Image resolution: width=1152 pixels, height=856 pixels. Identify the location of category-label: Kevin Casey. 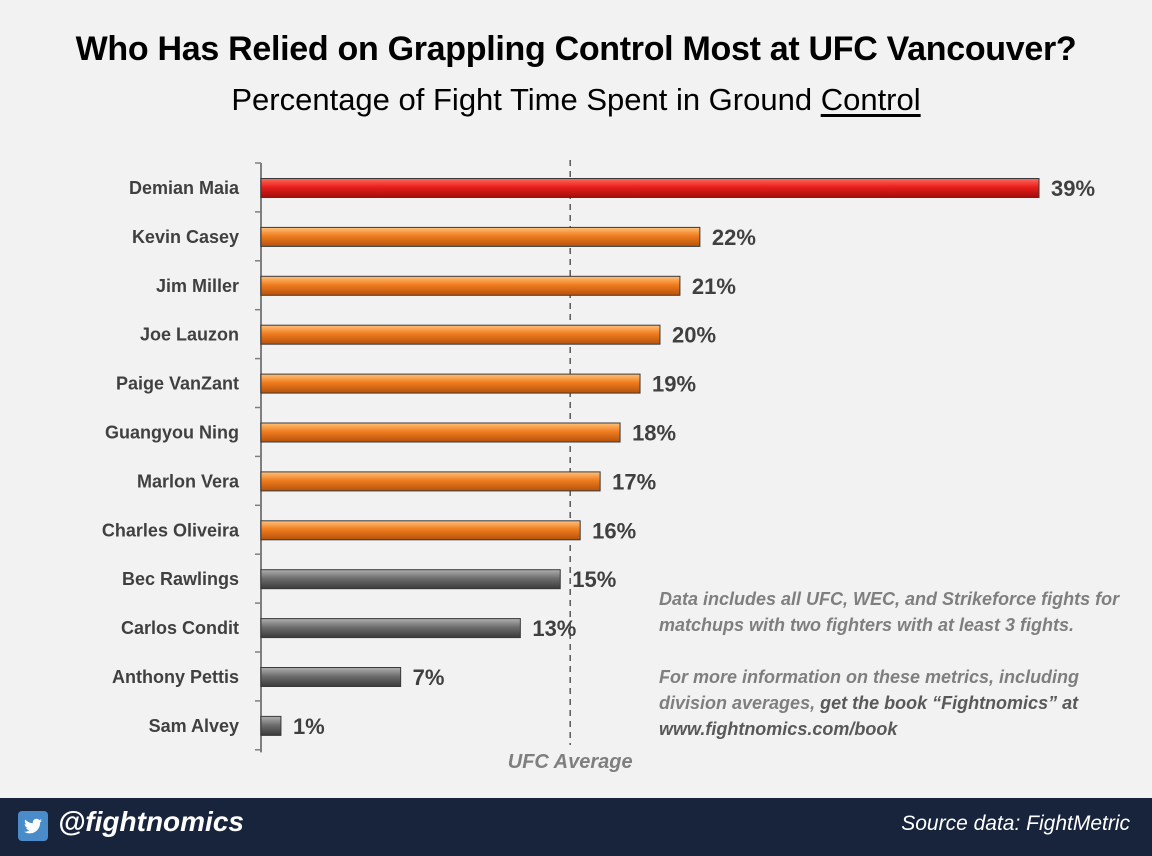
(185, 237).